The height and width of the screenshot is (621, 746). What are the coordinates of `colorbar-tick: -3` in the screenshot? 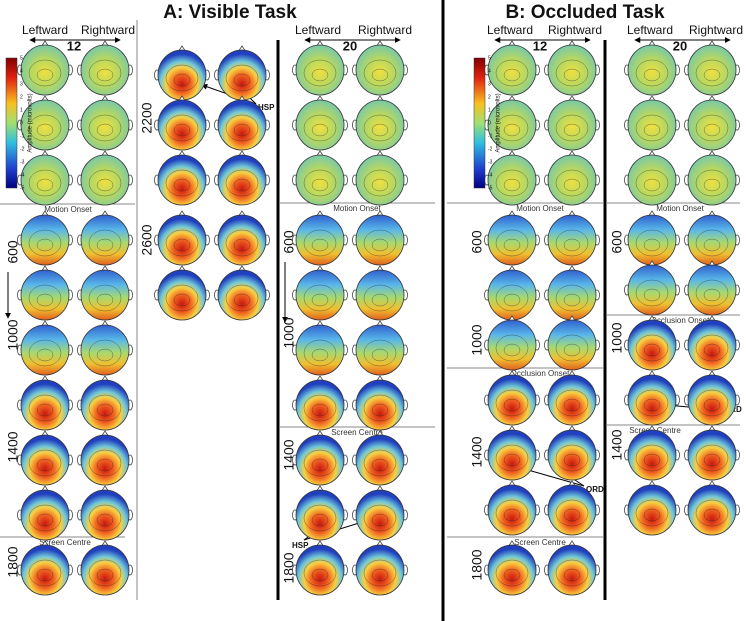 It's located at (22, 162).